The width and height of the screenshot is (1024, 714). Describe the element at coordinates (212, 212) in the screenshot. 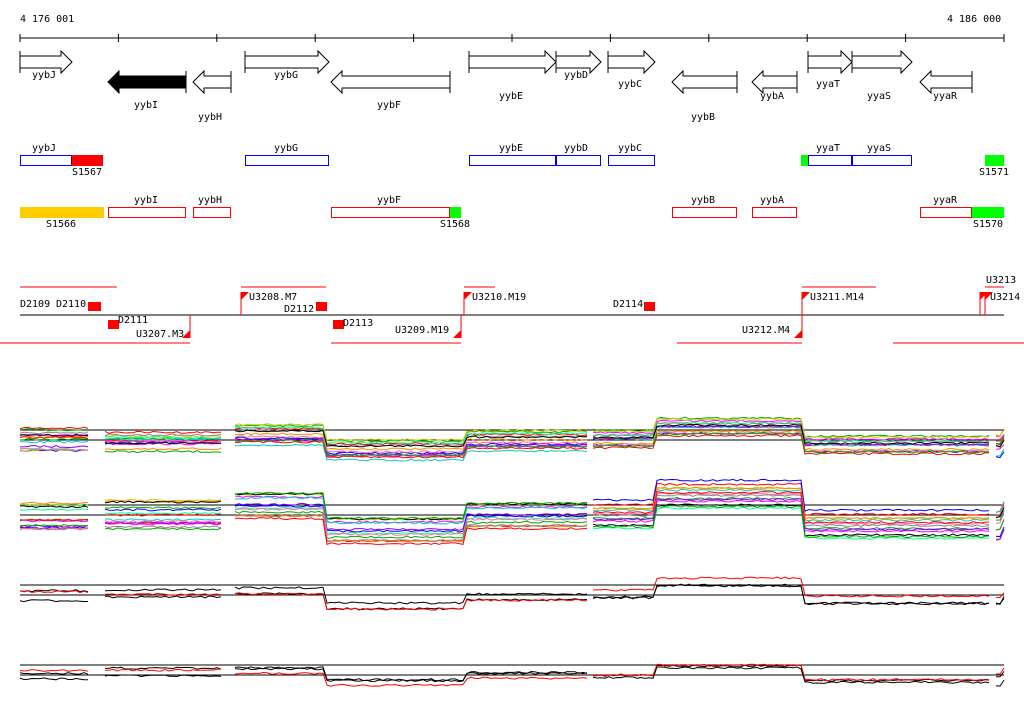

I see `reverse-track-yybH` at that location.